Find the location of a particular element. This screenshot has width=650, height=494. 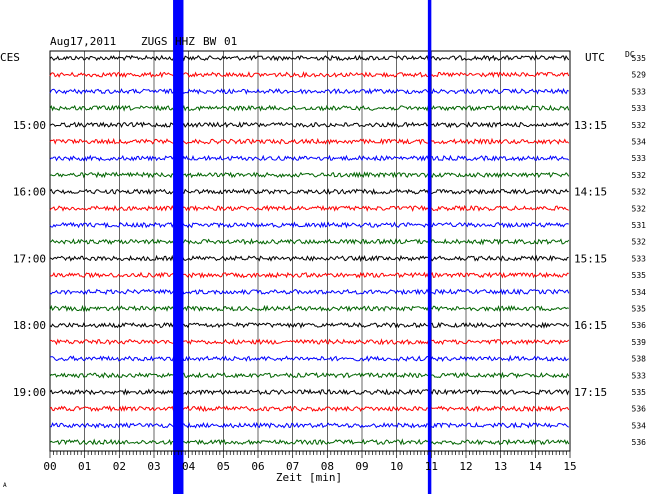

left-time-label: 19:00 is located at coordinates (29, 392).